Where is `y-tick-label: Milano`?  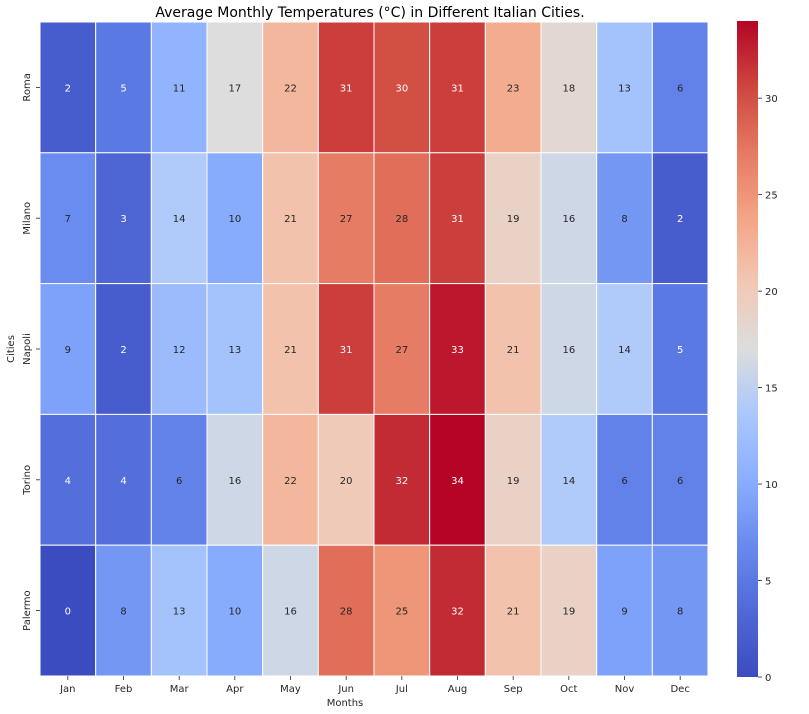
y-tick-label: Milano is located at coordinates (27, 218).